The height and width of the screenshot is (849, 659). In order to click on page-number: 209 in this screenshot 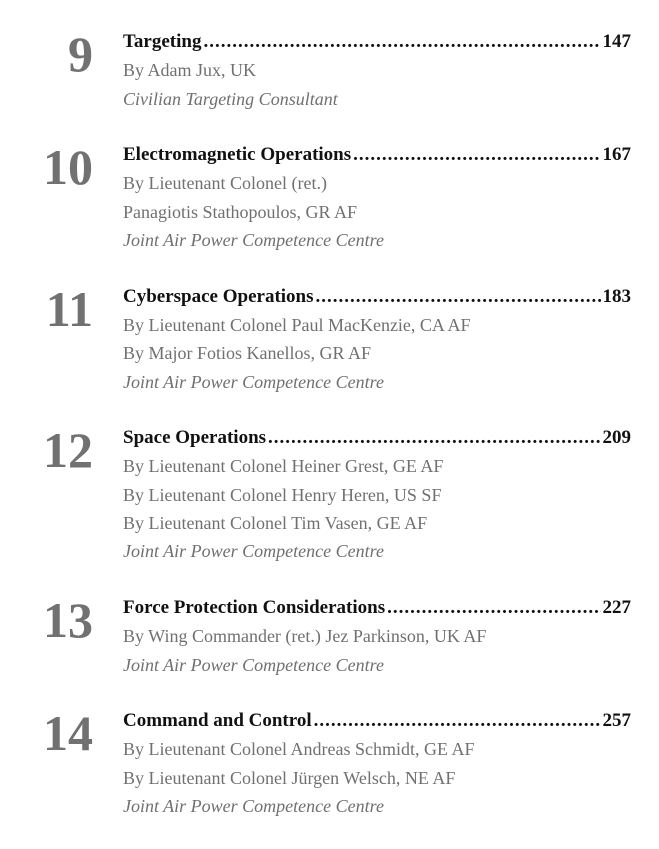, I will do `click(617, 438)`.